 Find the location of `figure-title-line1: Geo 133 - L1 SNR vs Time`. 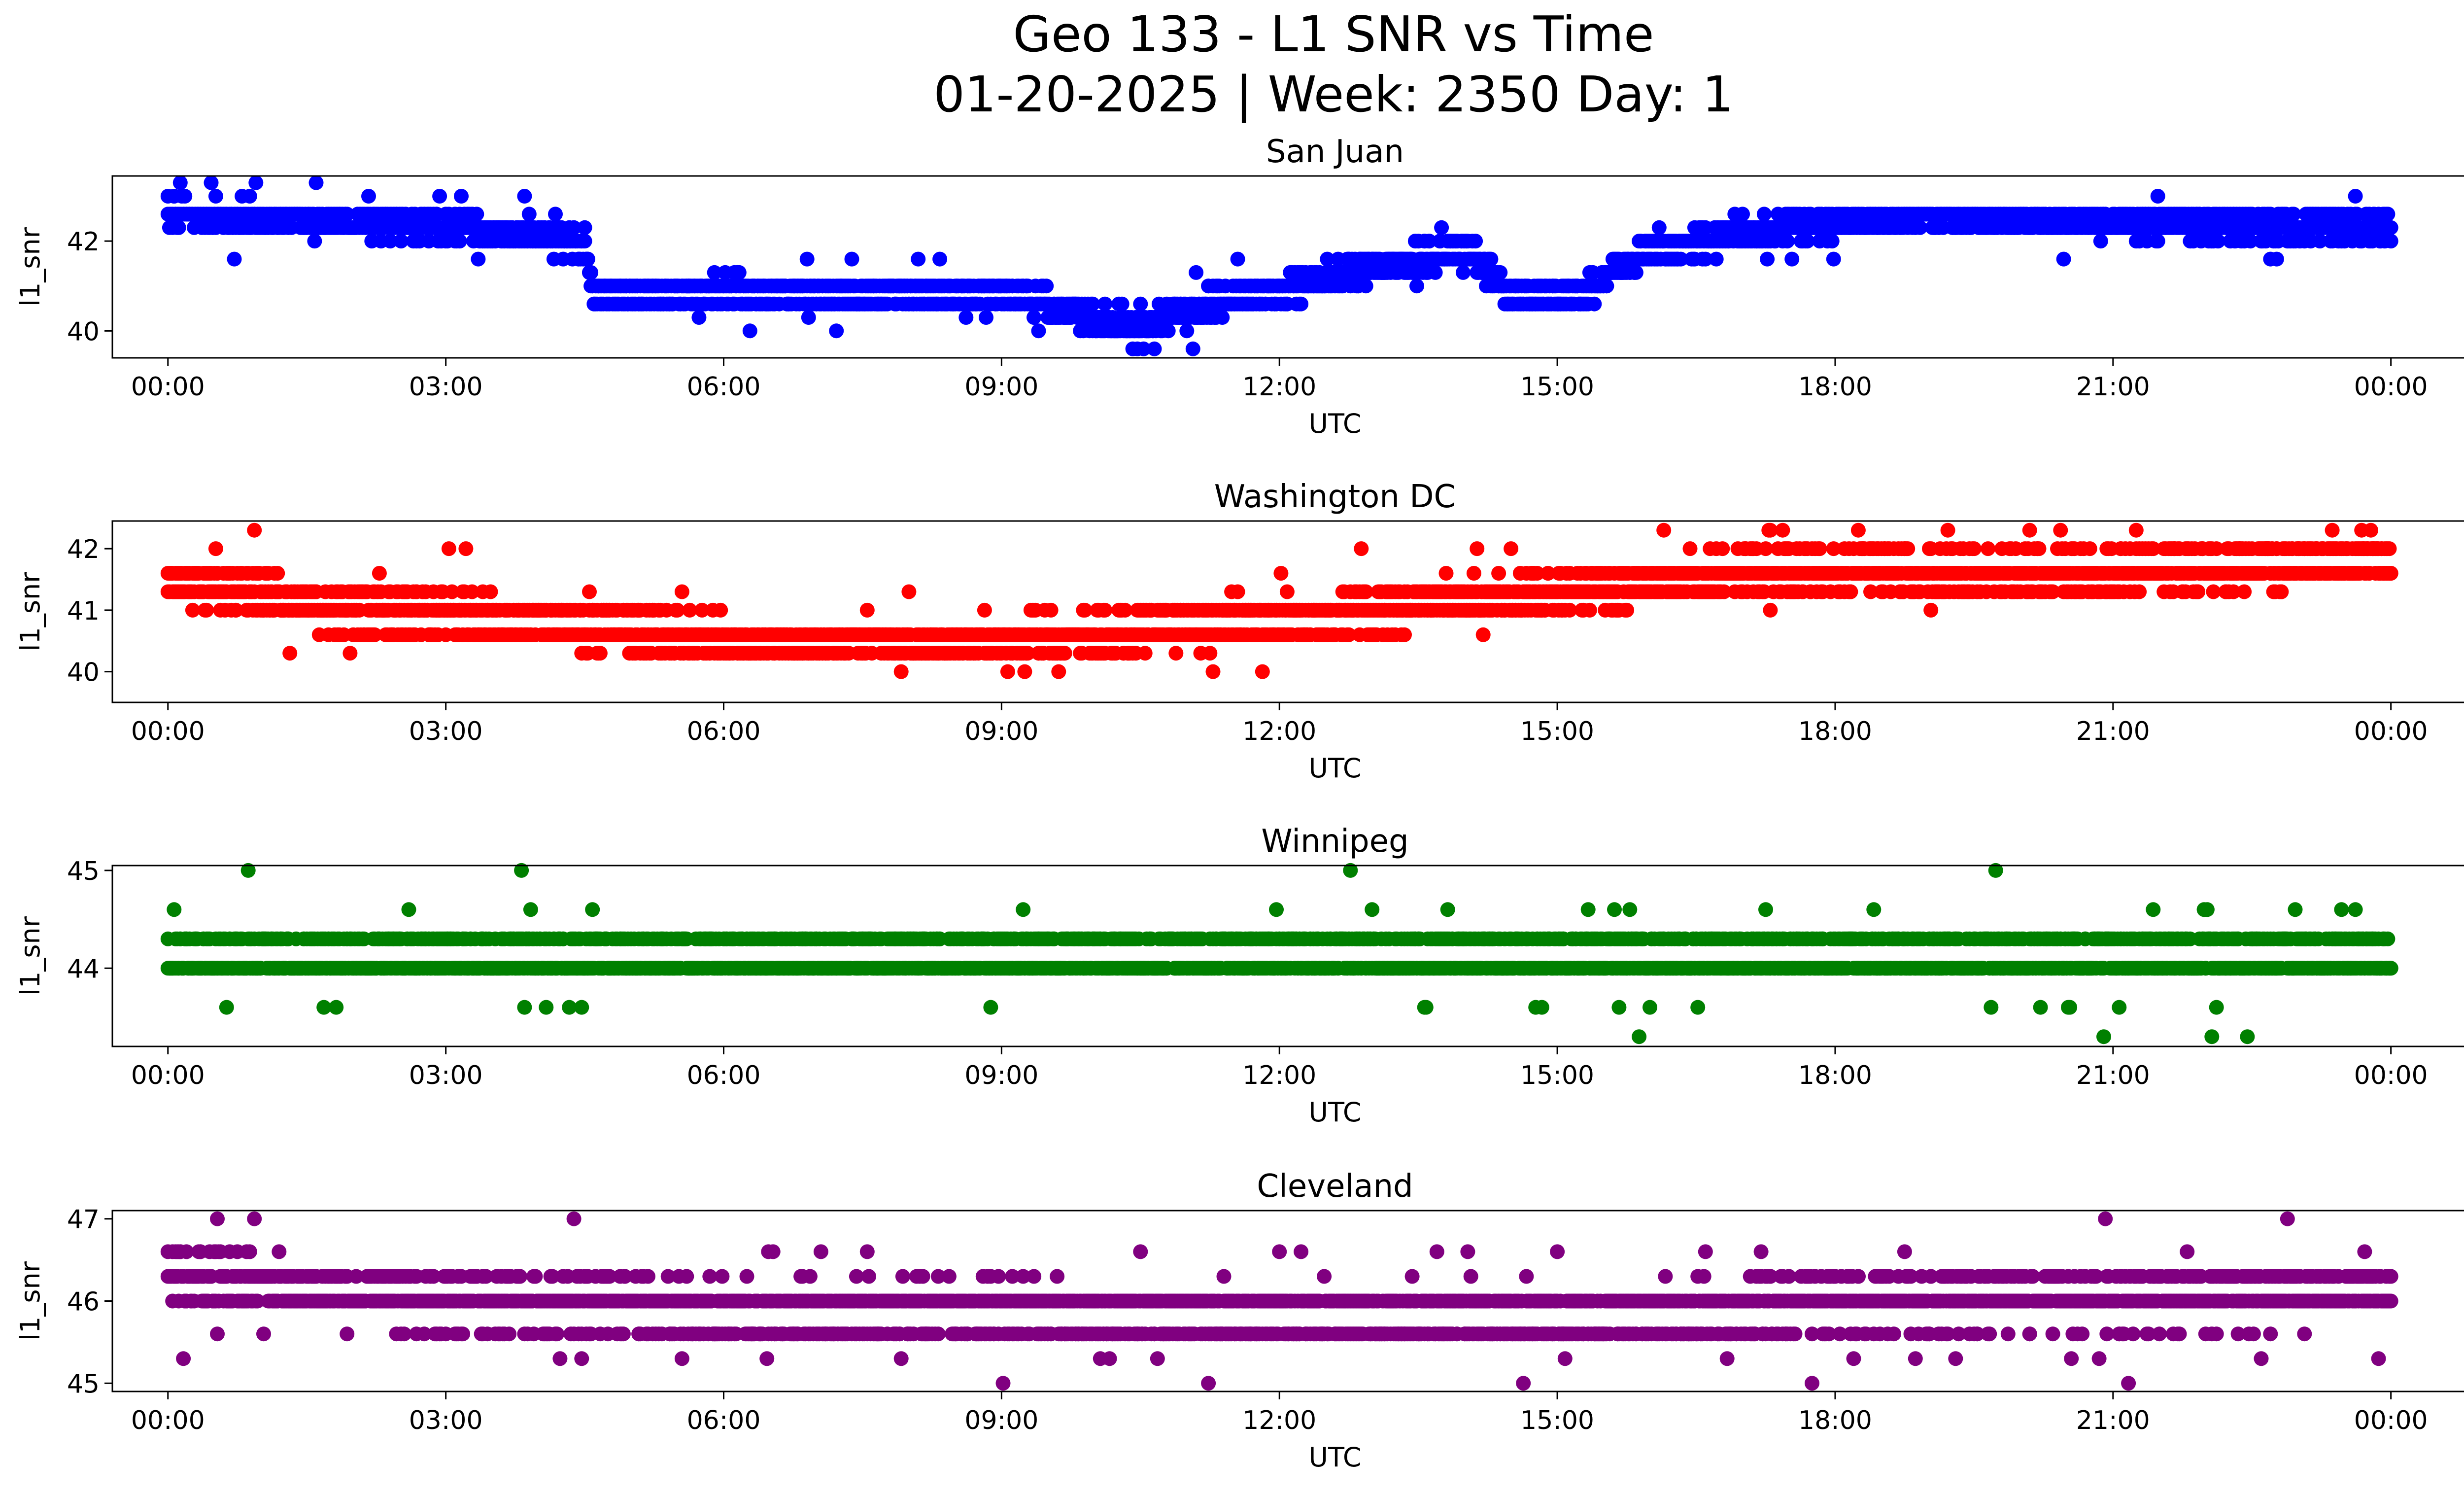

figure-title-line1: Geo 133 - L1 SNR vs Time is located at coordinates (1333, 34).